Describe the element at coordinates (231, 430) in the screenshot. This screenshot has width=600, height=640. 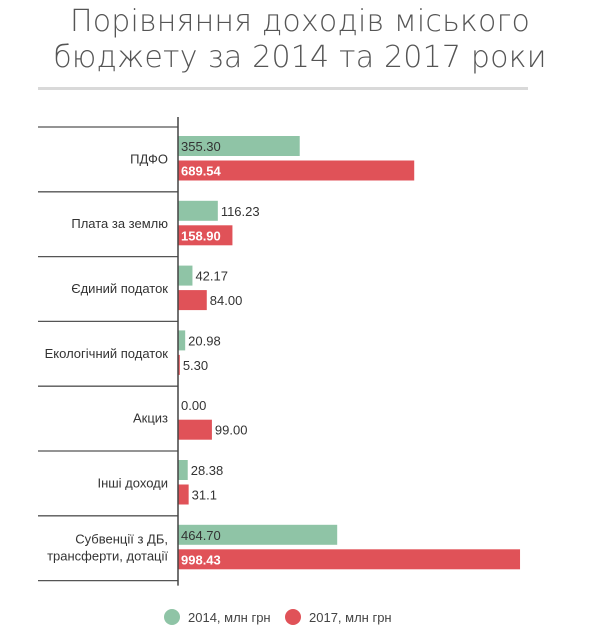
I see `data-label: 99.00` at that location.